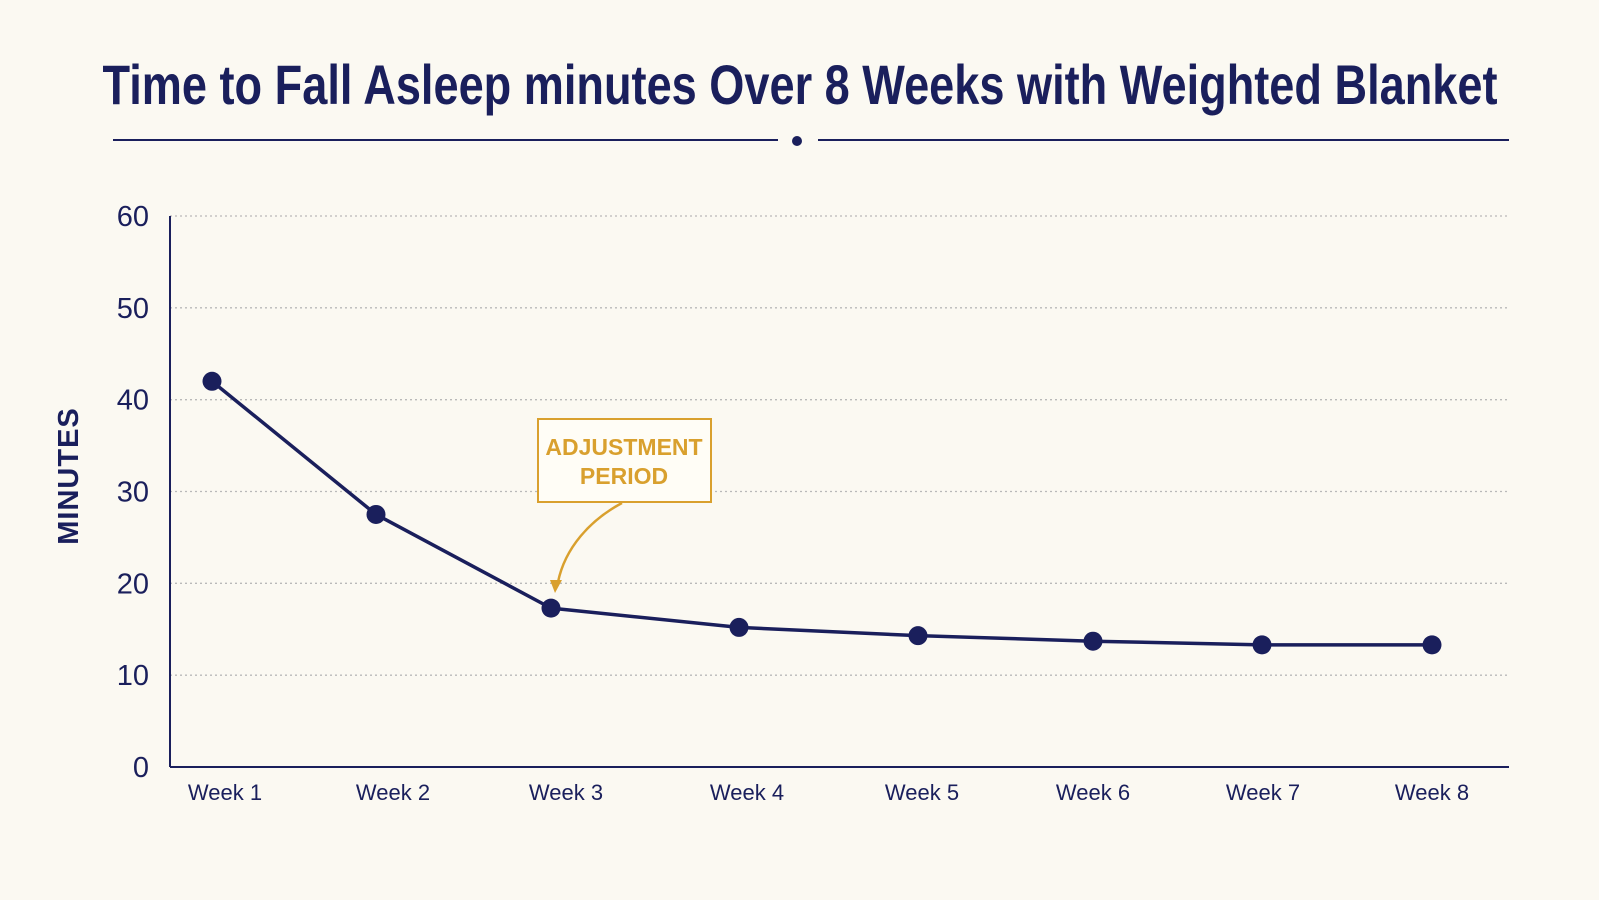 This screenshot has width=1599, height=900. I want to click on annotation-arrow, so click(589, 542).